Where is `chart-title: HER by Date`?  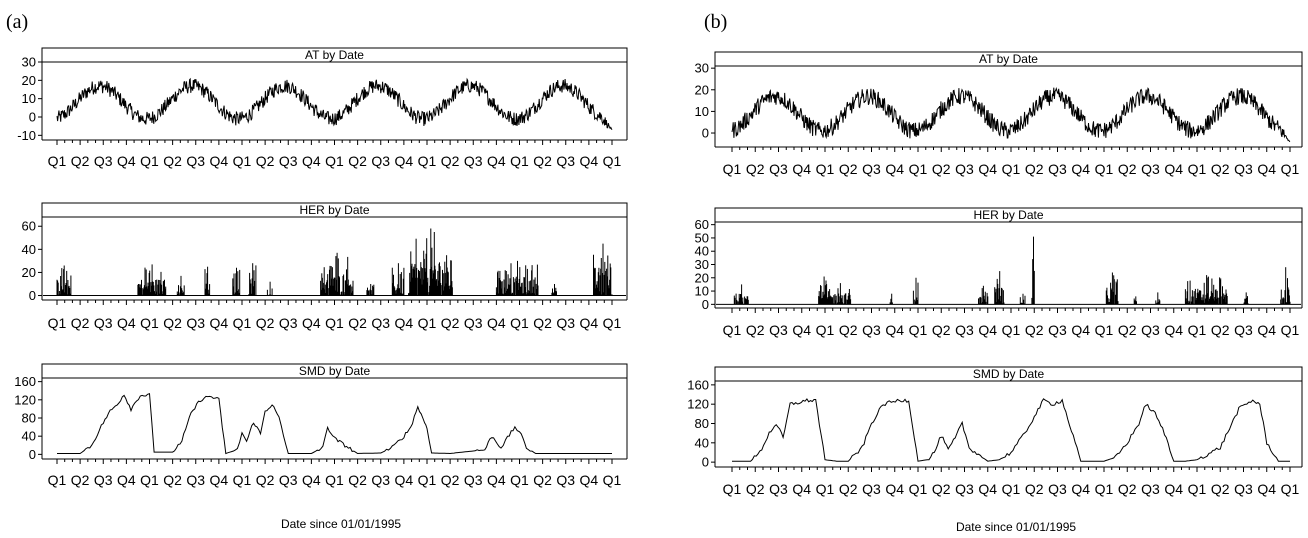
chart-title: HER by Date is located at coordinates (334, 210).